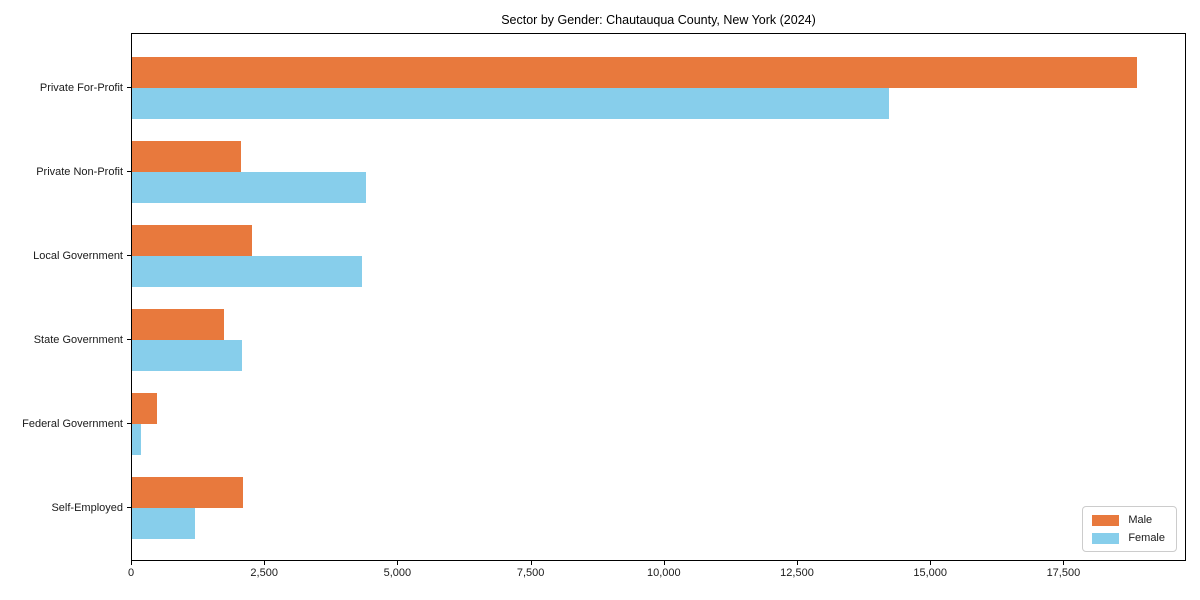  What do you see at coordinates (81, 88) in the screenshot?
I see `y-tick-label: Private For-Profit` at bounding box center [81, 88].